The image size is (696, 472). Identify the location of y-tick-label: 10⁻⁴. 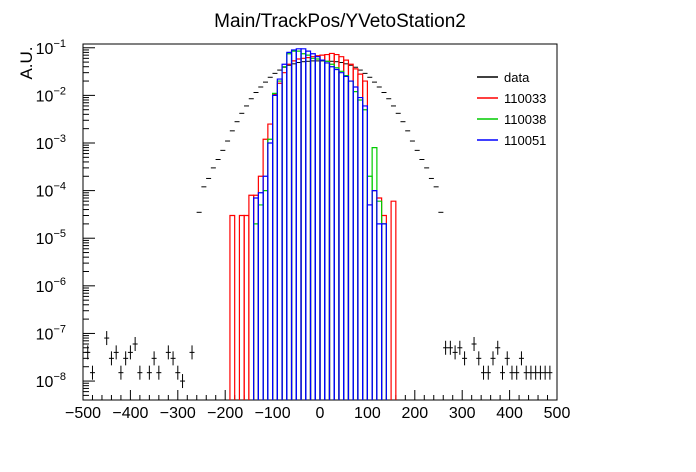
(51, 191).